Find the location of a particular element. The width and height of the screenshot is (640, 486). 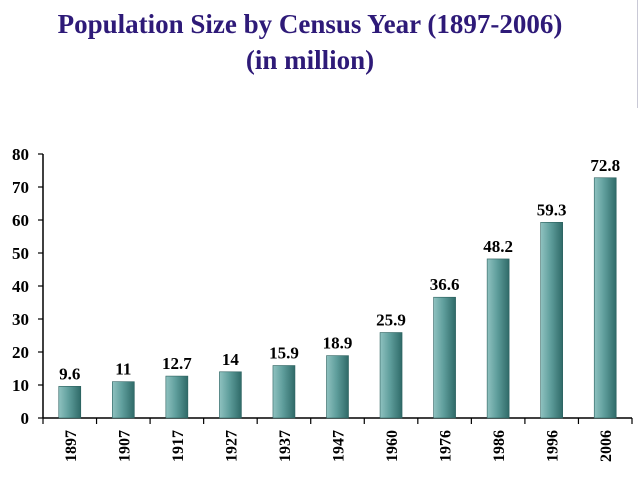

x-tick-label-1986: 1986 is located at coordinates (499, 446).